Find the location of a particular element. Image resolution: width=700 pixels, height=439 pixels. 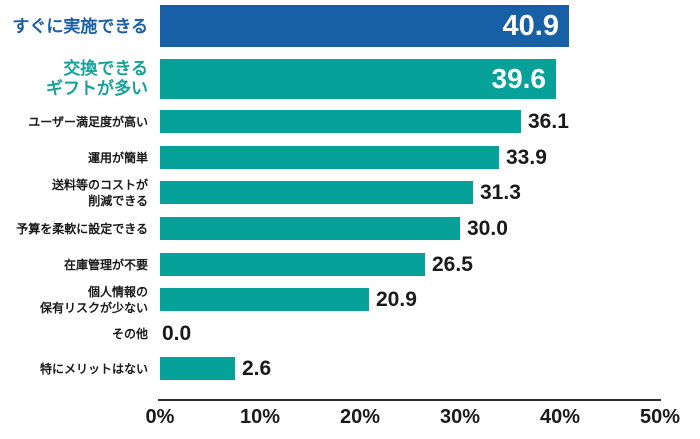

category-label: ユーザー満足度が高い is located at coordinates (74, 122).